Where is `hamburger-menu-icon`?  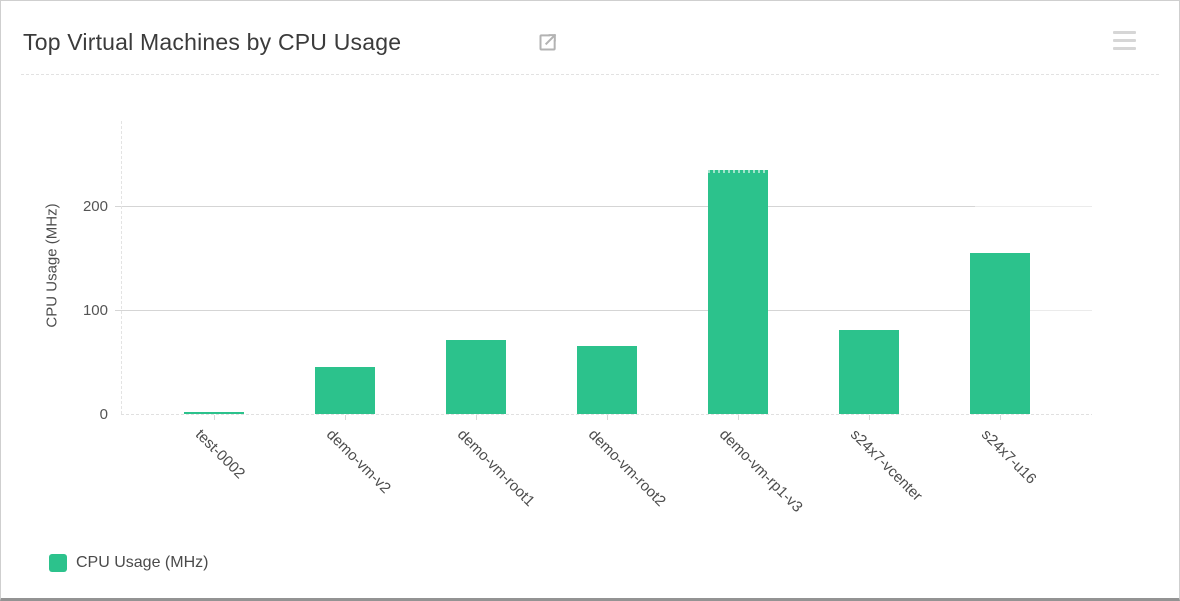 hamburger-menu-icon is located at coordinates (1125, 40).